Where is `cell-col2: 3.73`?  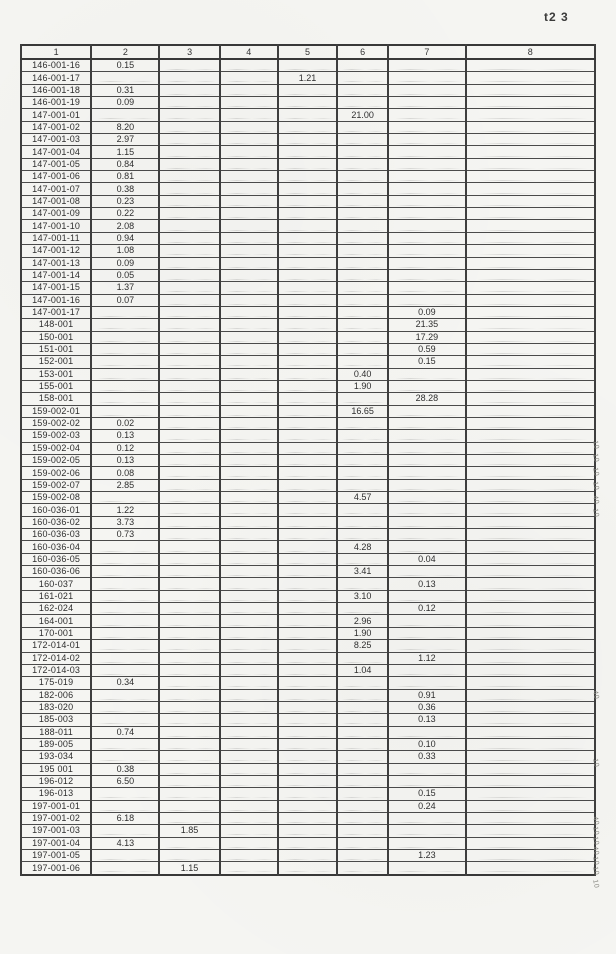 cell-col2: 3.73 is located at coordinates (125, 522).